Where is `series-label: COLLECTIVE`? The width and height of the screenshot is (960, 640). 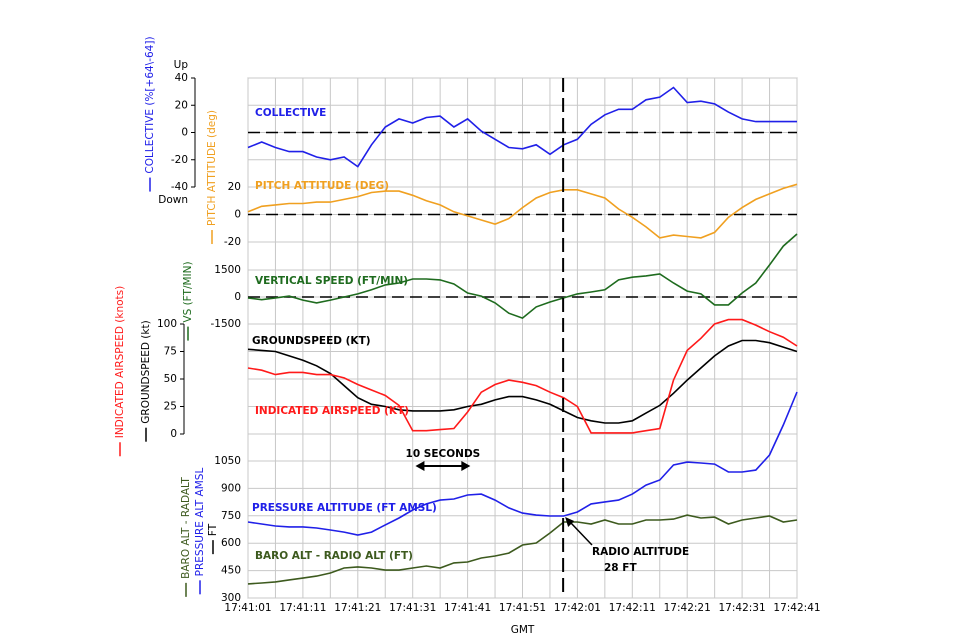
series-label: COLLECTIVE is located at coordinates (290, 113).